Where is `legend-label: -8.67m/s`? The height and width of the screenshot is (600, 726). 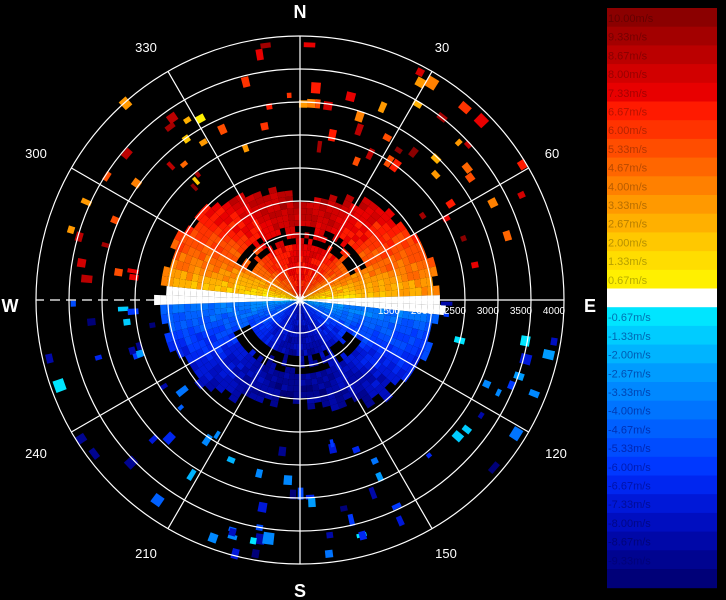 legend-label: -8.67m/s is located at coordinates (629, 543).